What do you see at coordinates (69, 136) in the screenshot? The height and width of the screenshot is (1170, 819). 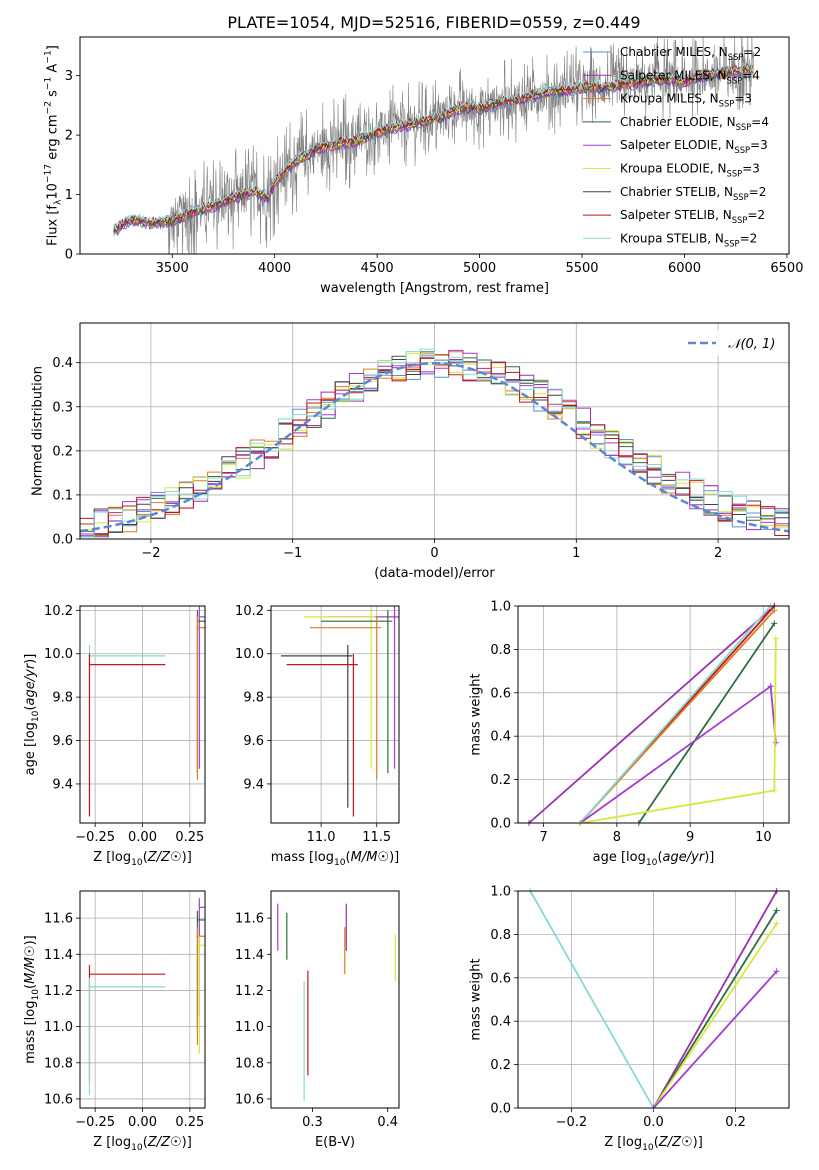 I see `y-tick-label: 2` at bounding box center [69, 136].